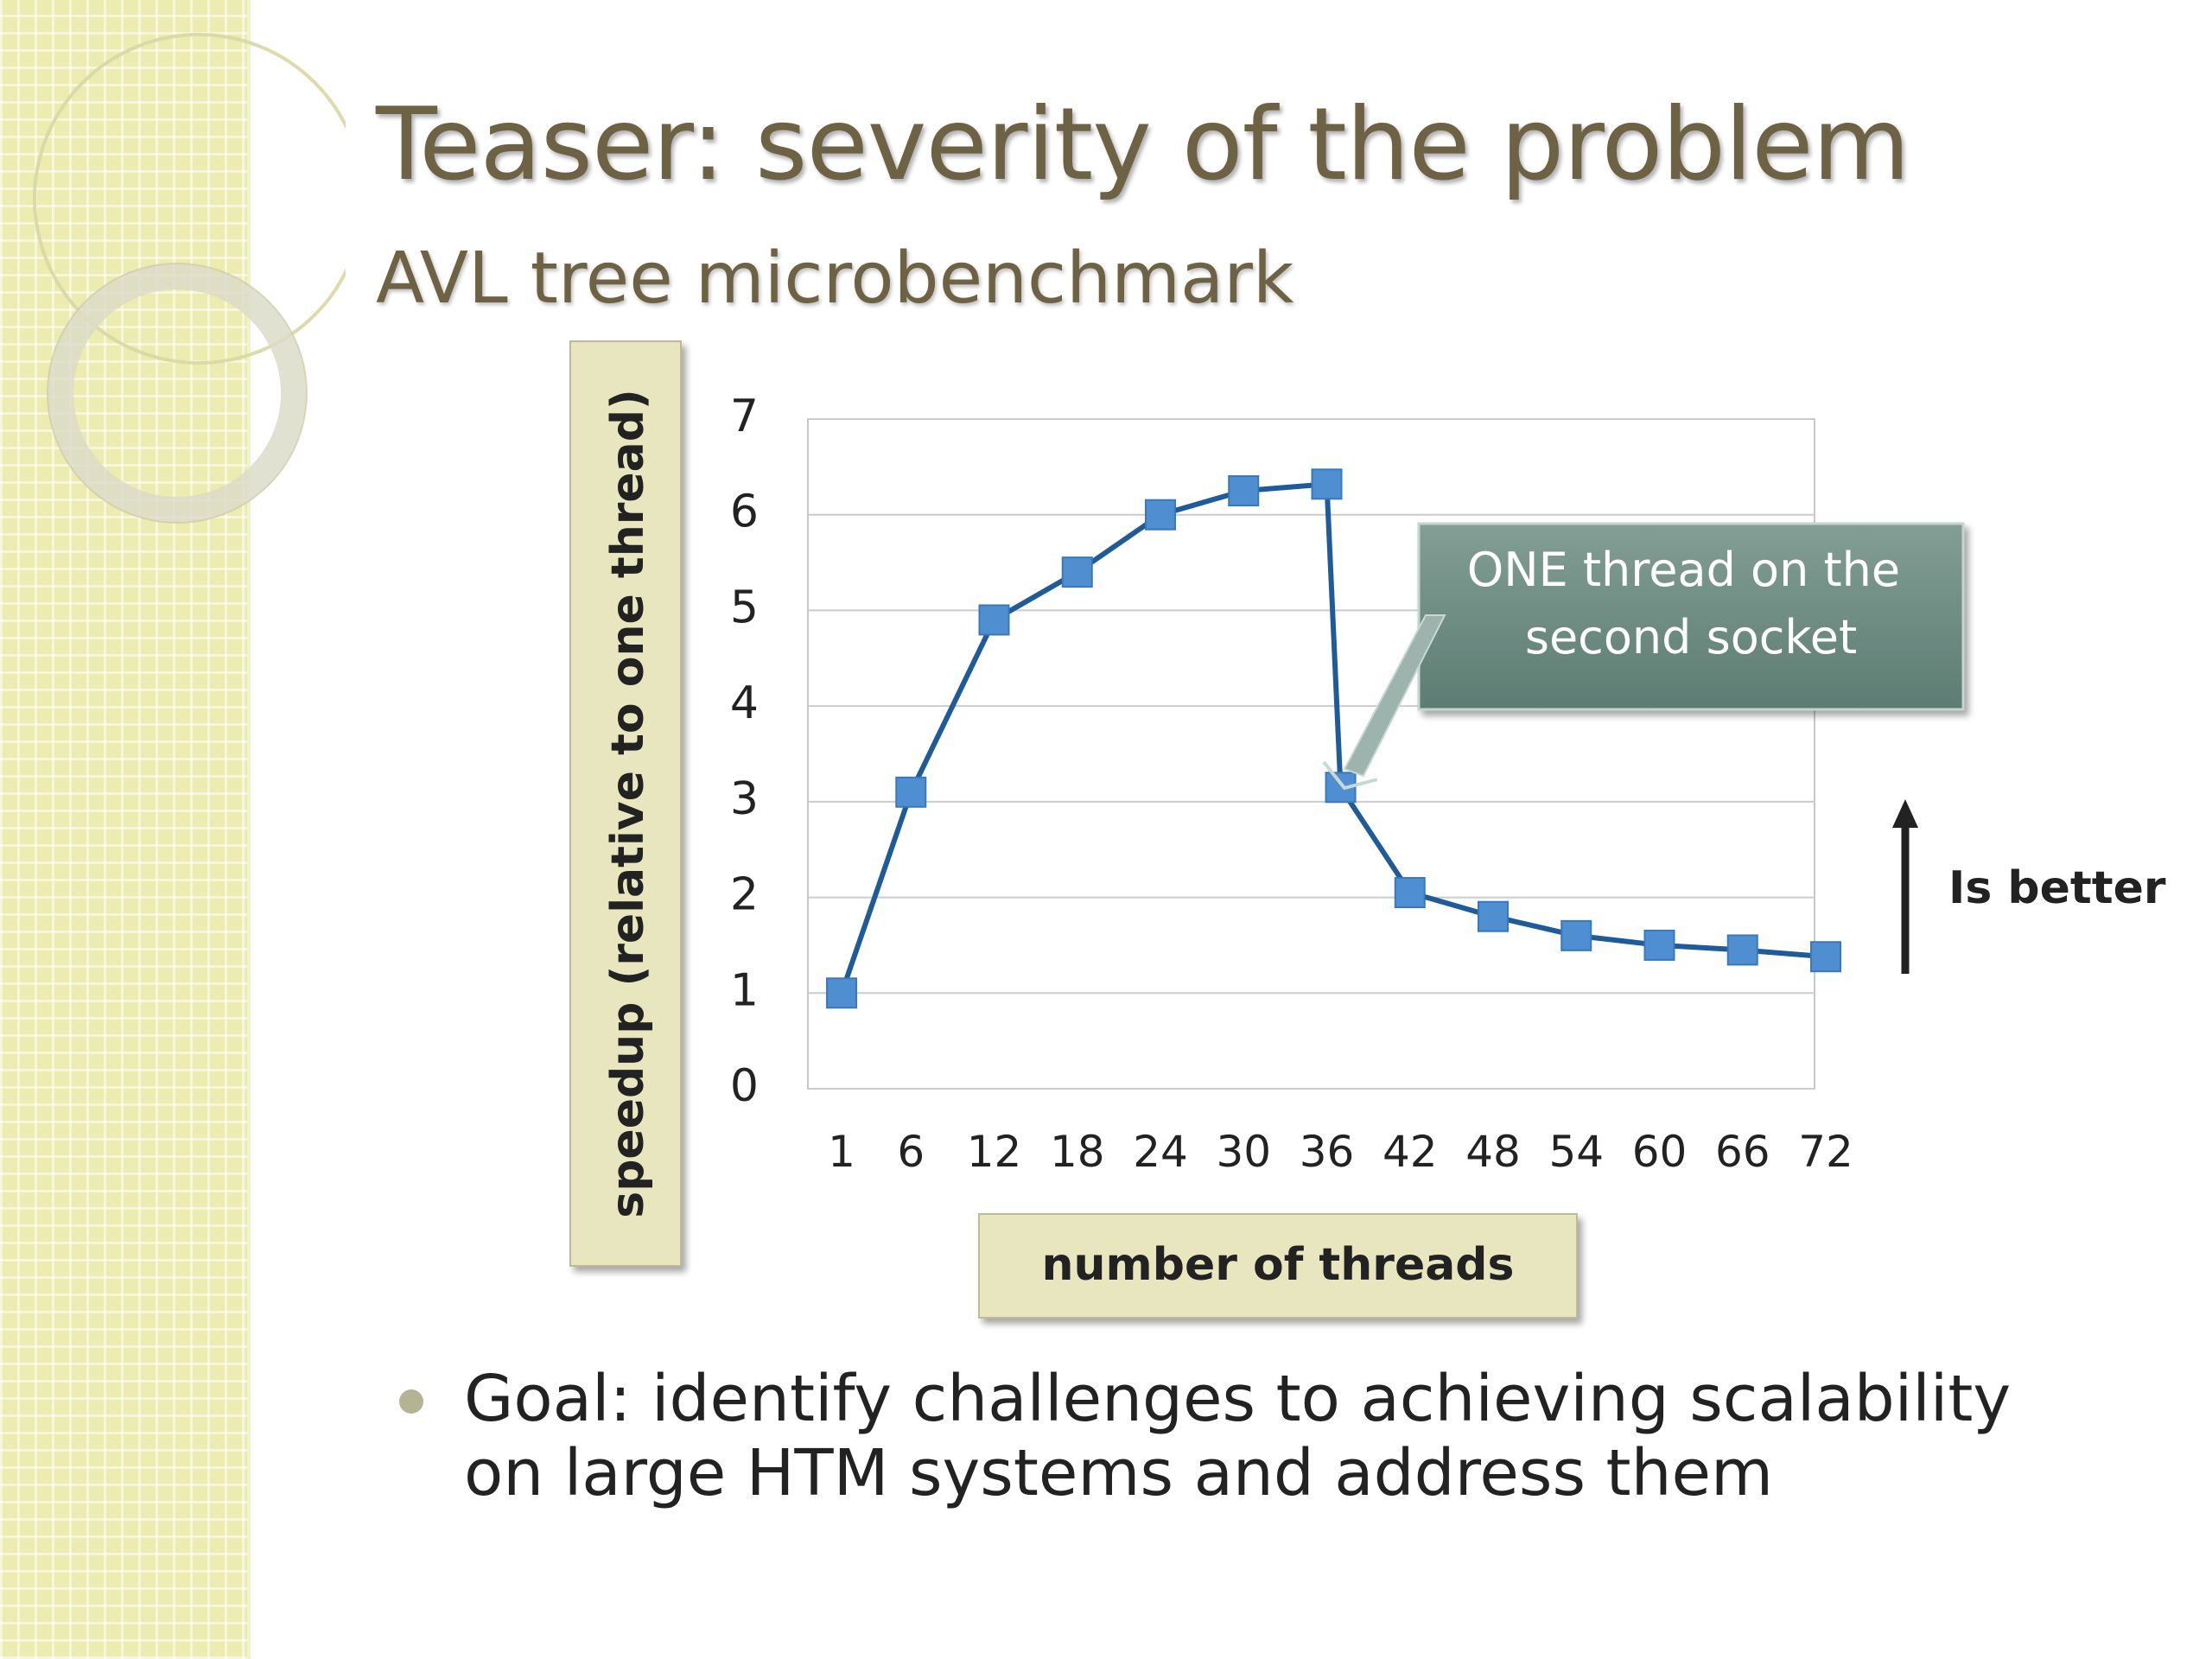  I want to click on x-axis-label-box, so click(1278, 1266).